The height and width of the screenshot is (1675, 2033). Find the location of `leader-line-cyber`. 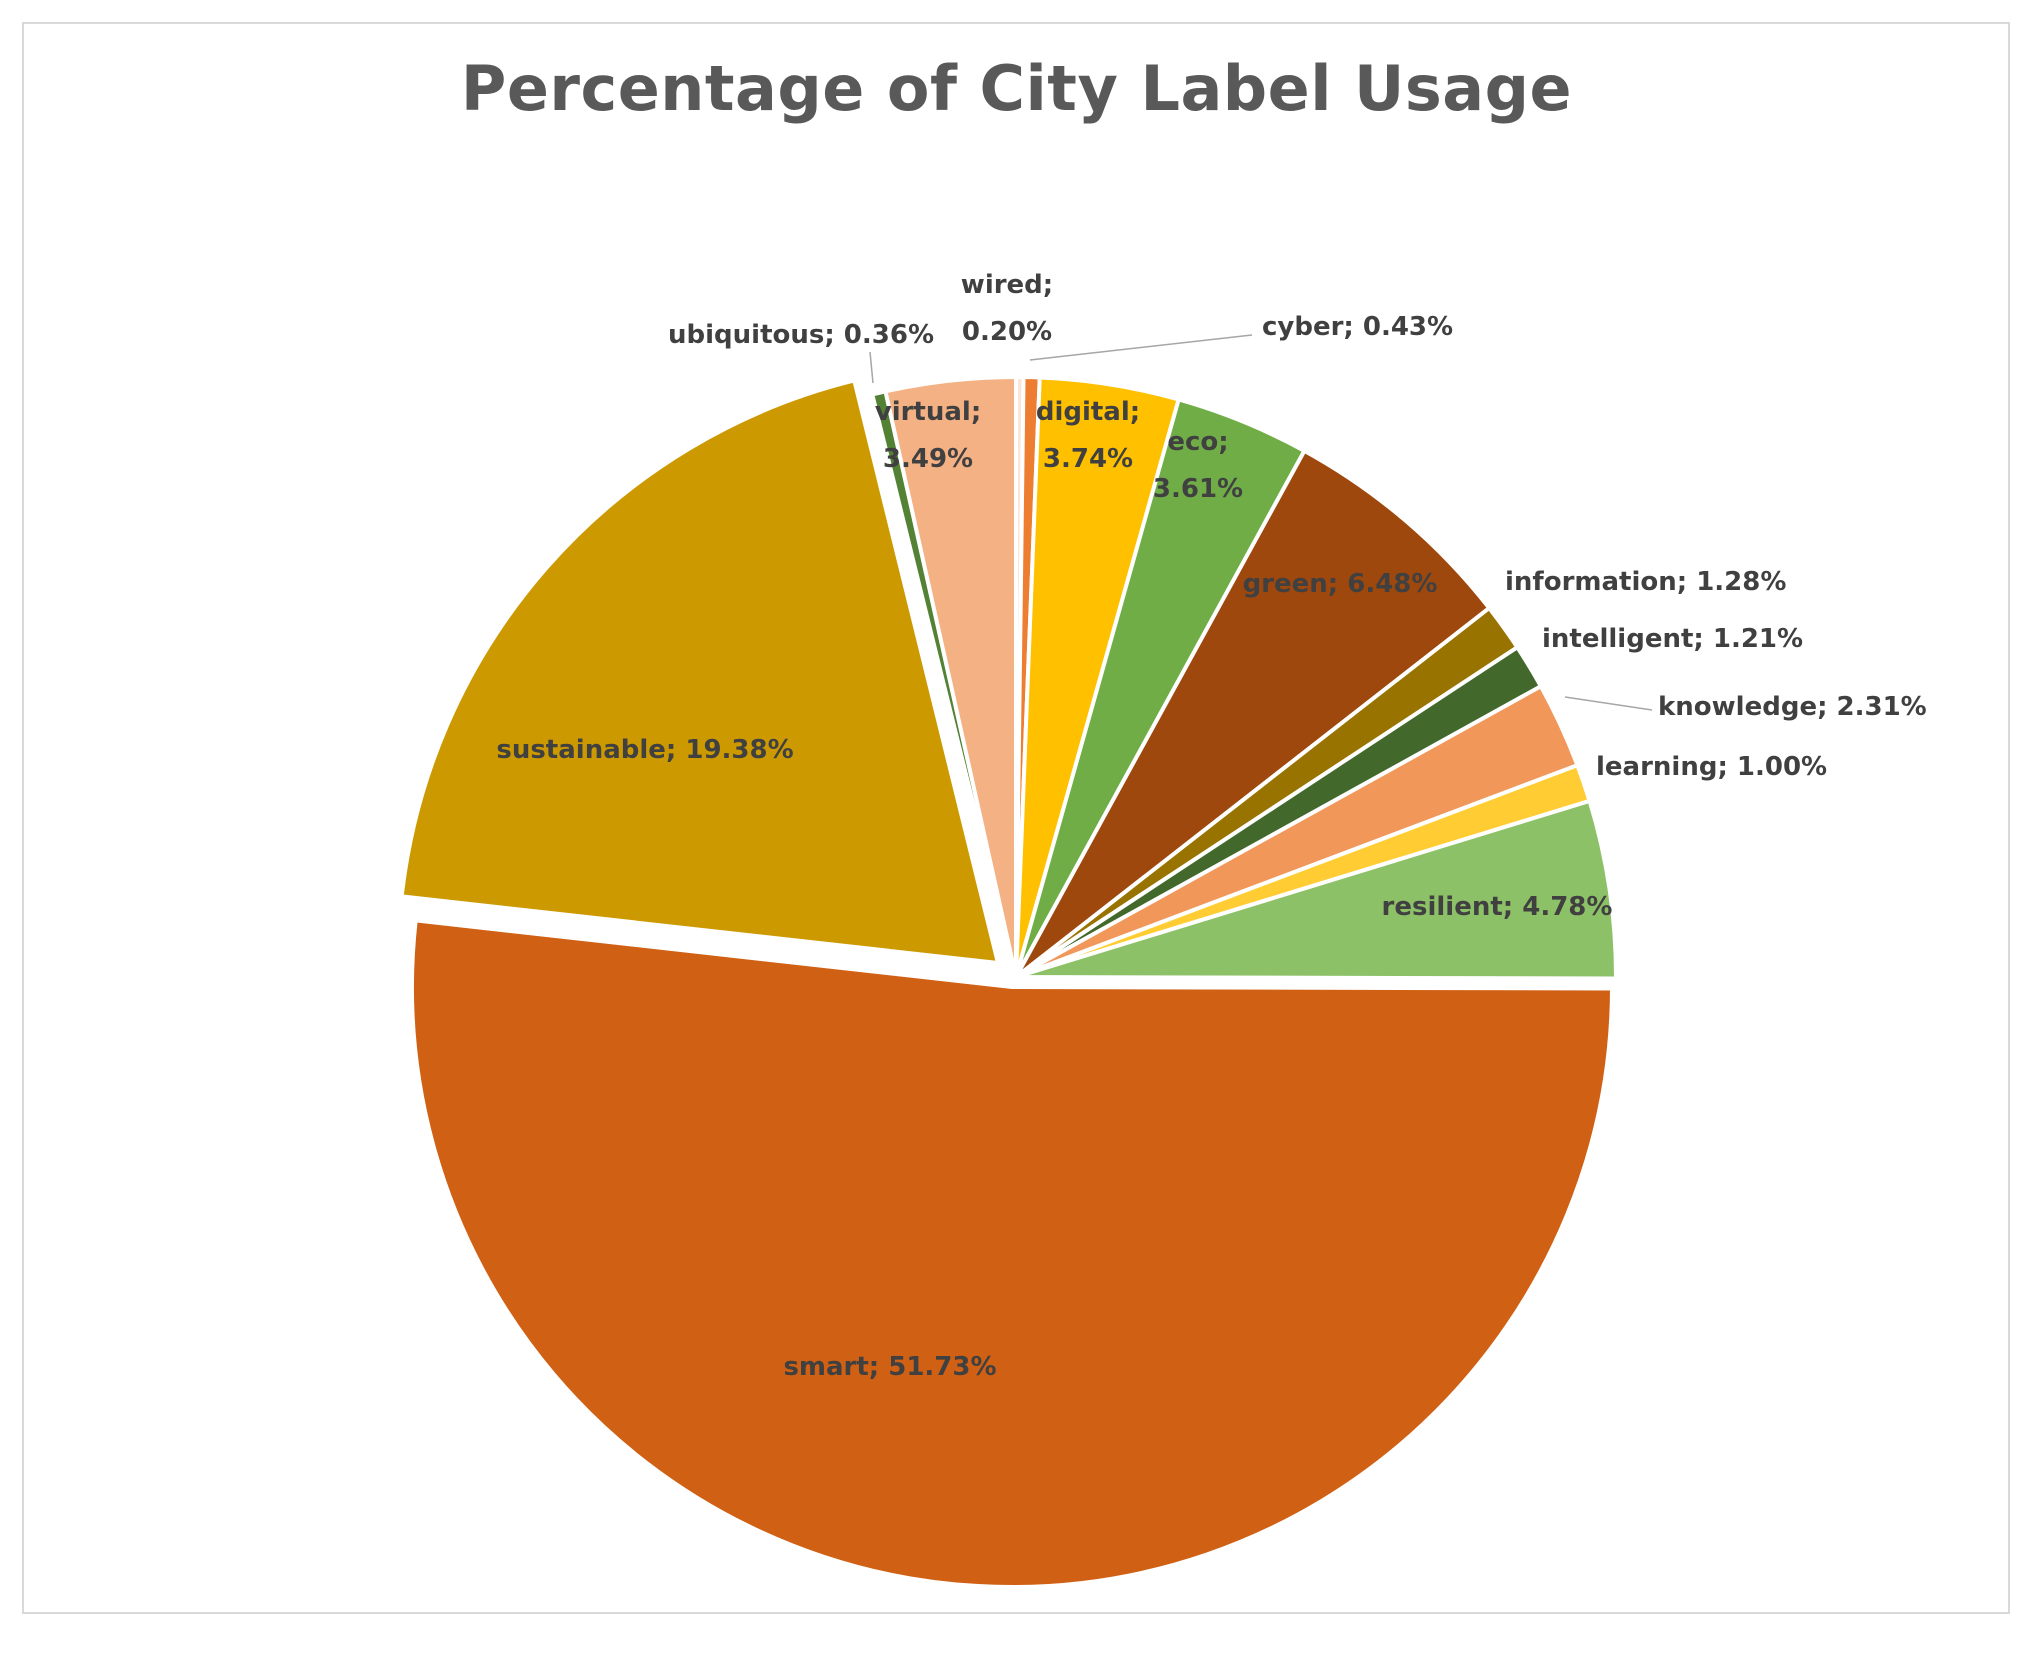

leader-line-cyber is located at coordinates (1141, 347).